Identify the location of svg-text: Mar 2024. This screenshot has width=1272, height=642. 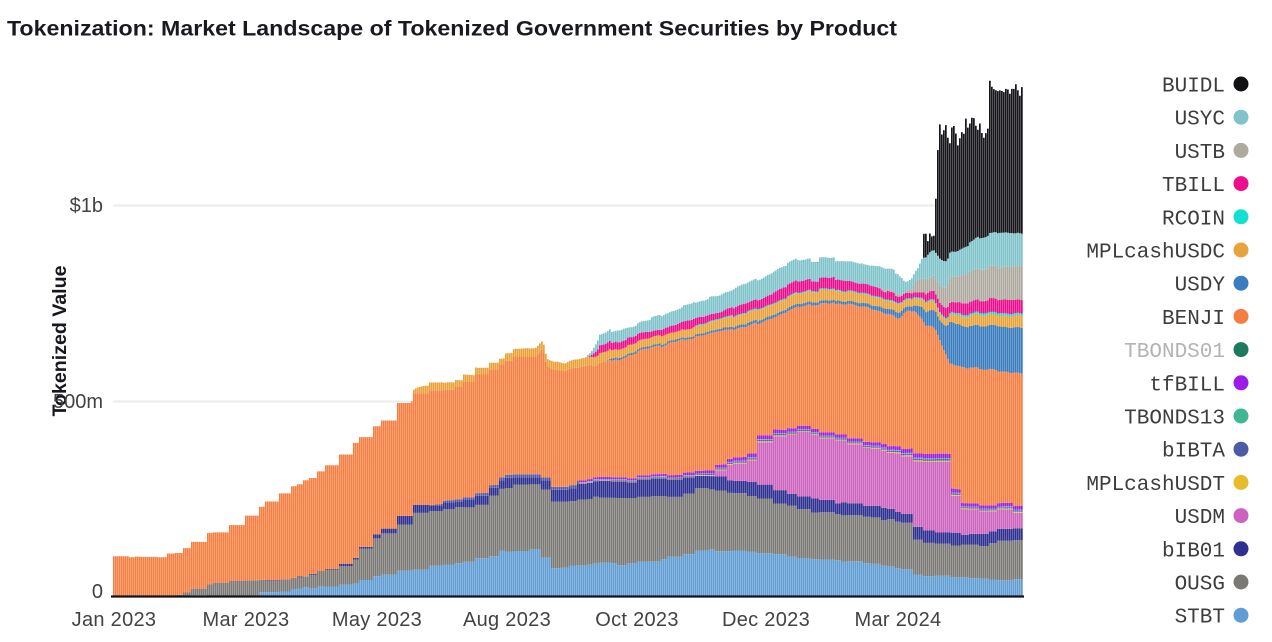
(898, 620).